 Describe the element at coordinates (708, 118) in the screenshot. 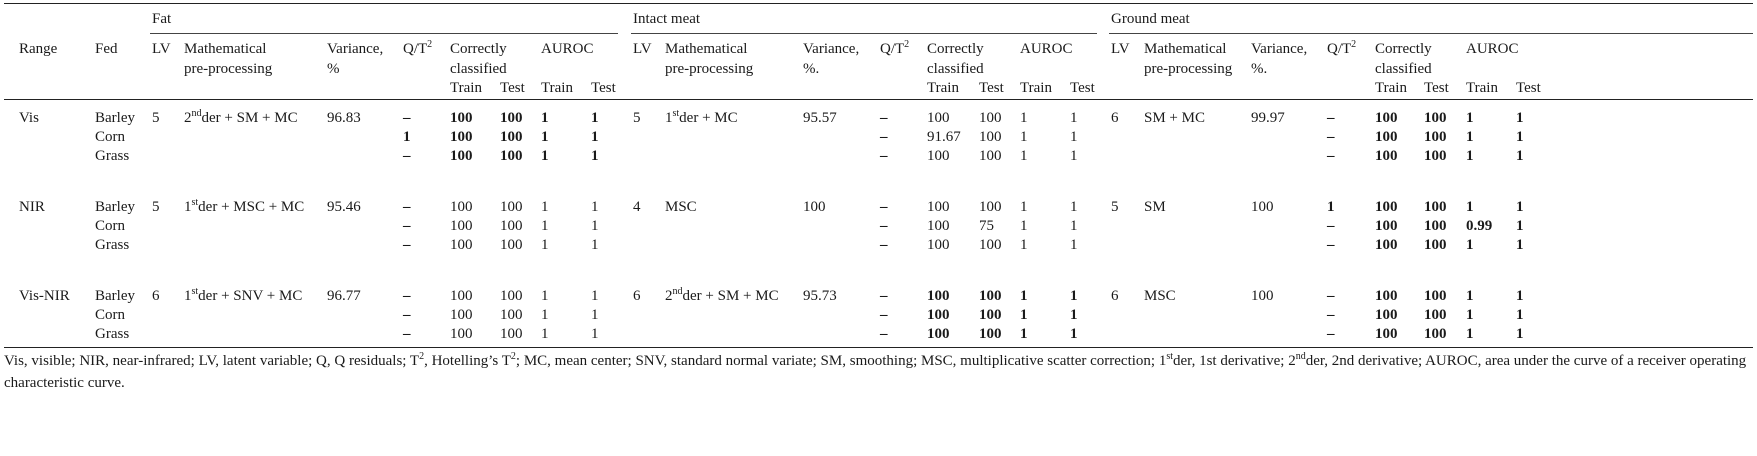

I see `preprocessing-rest: der + MC` at that location.